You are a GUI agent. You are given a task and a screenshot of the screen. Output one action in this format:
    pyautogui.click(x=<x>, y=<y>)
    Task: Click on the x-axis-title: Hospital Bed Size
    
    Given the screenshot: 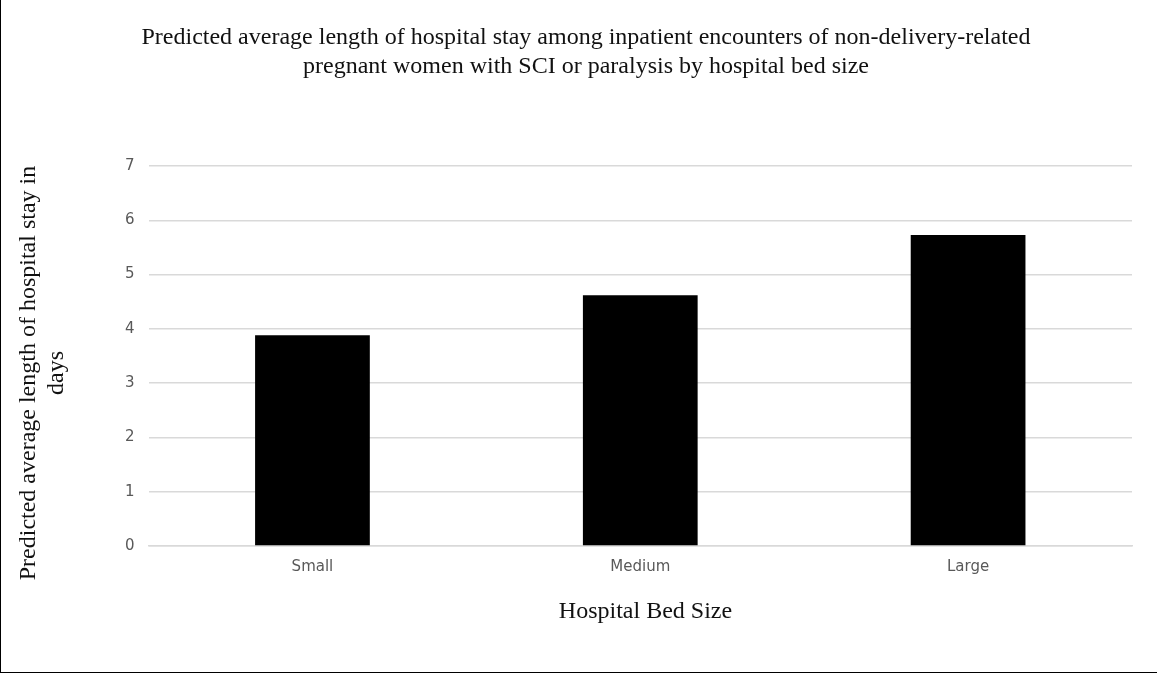 What is the action you would take?
    pyautogui.click(x=645, y=610)
    